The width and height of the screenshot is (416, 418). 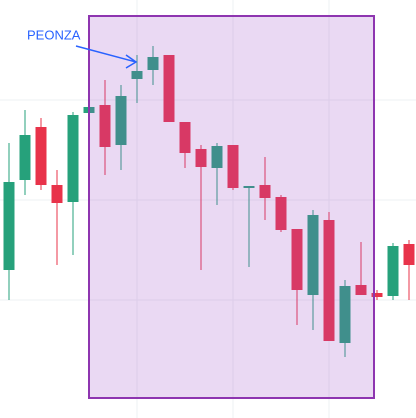 I want to click on annotation-arrow, so click(x=106, y=57).